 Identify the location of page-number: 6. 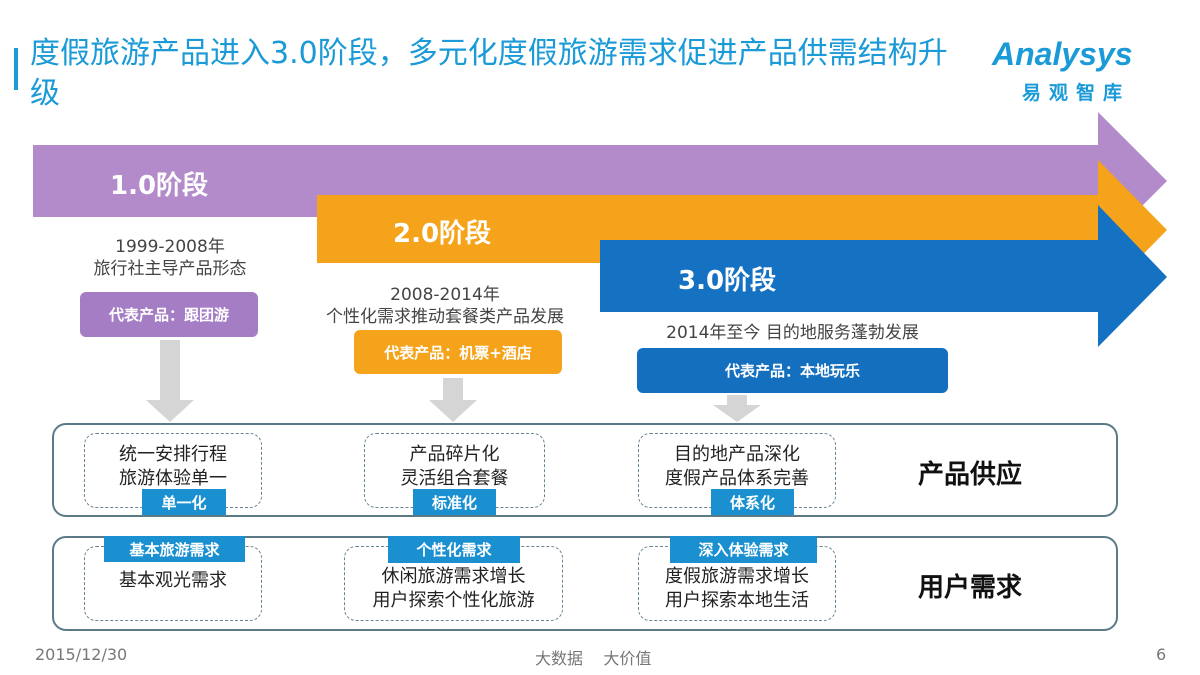
(1161, 654).